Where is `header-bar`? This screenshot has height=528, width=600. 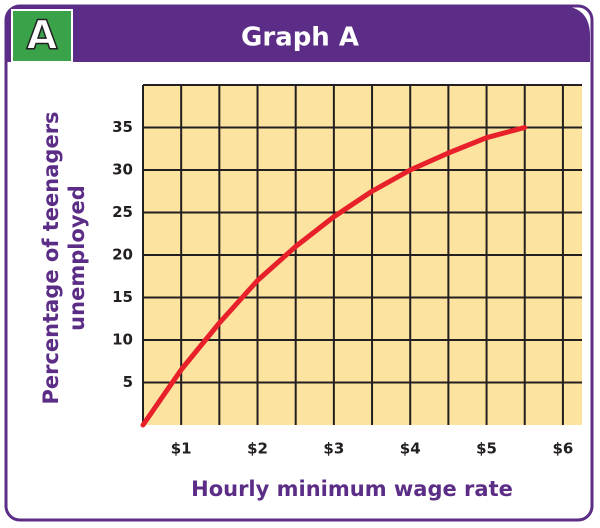
header-bar is located at coordinates (298, 34).